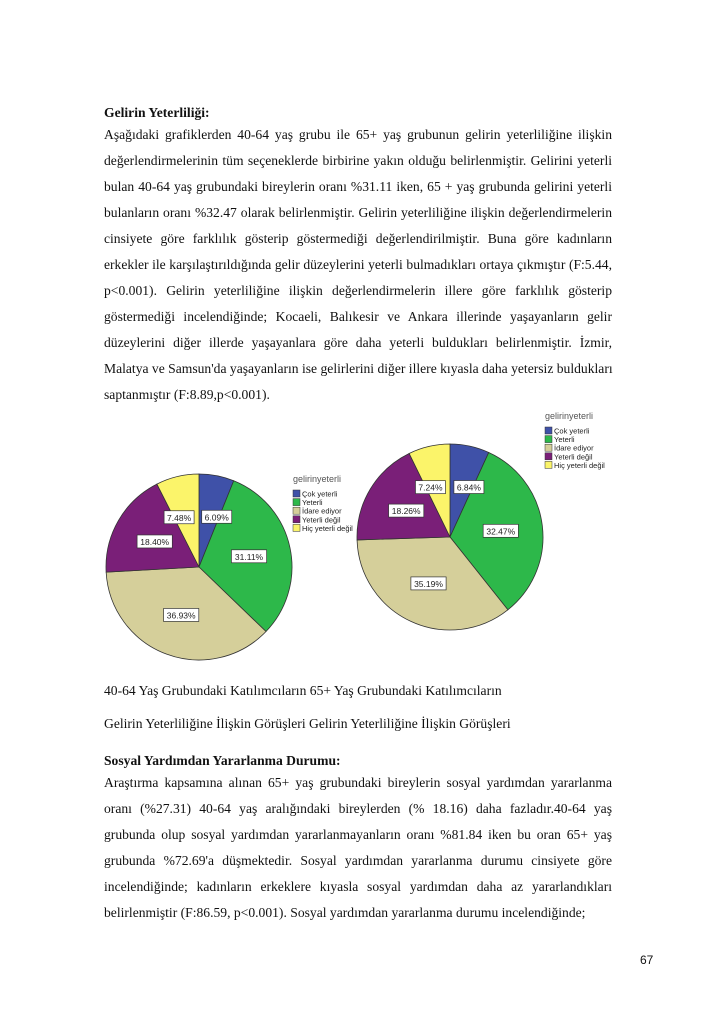  I want to click on svg-text: 36.93%, so click(181, 615).